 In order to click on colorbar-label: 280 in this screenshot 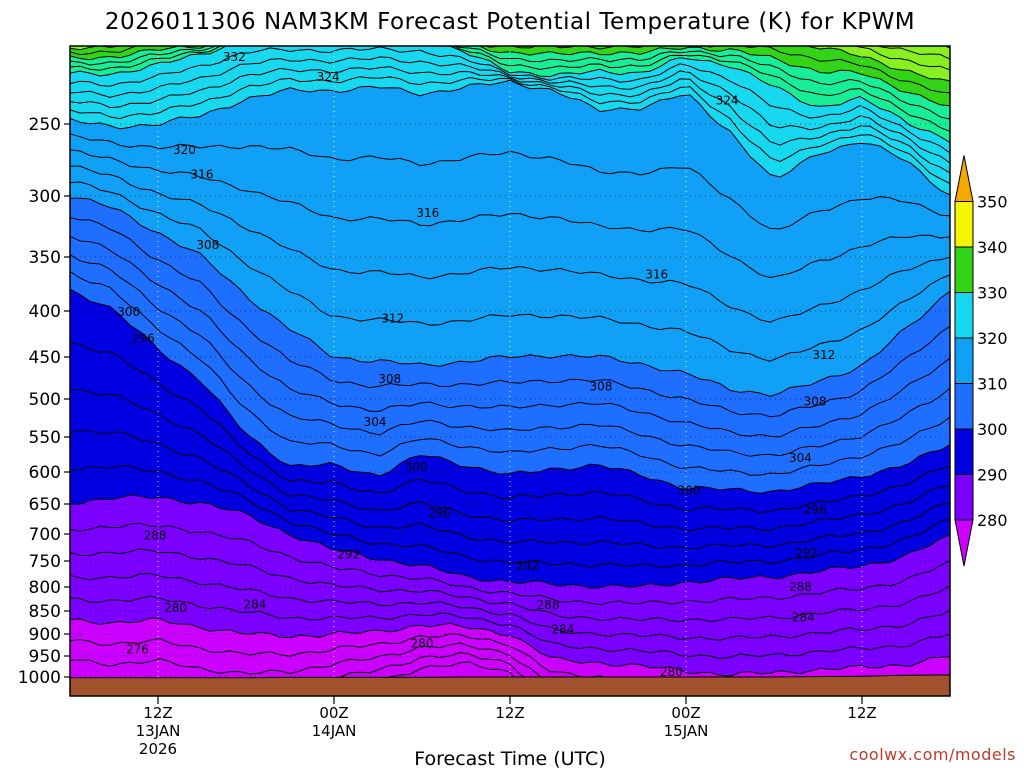, I will do `click(992, 520)`.